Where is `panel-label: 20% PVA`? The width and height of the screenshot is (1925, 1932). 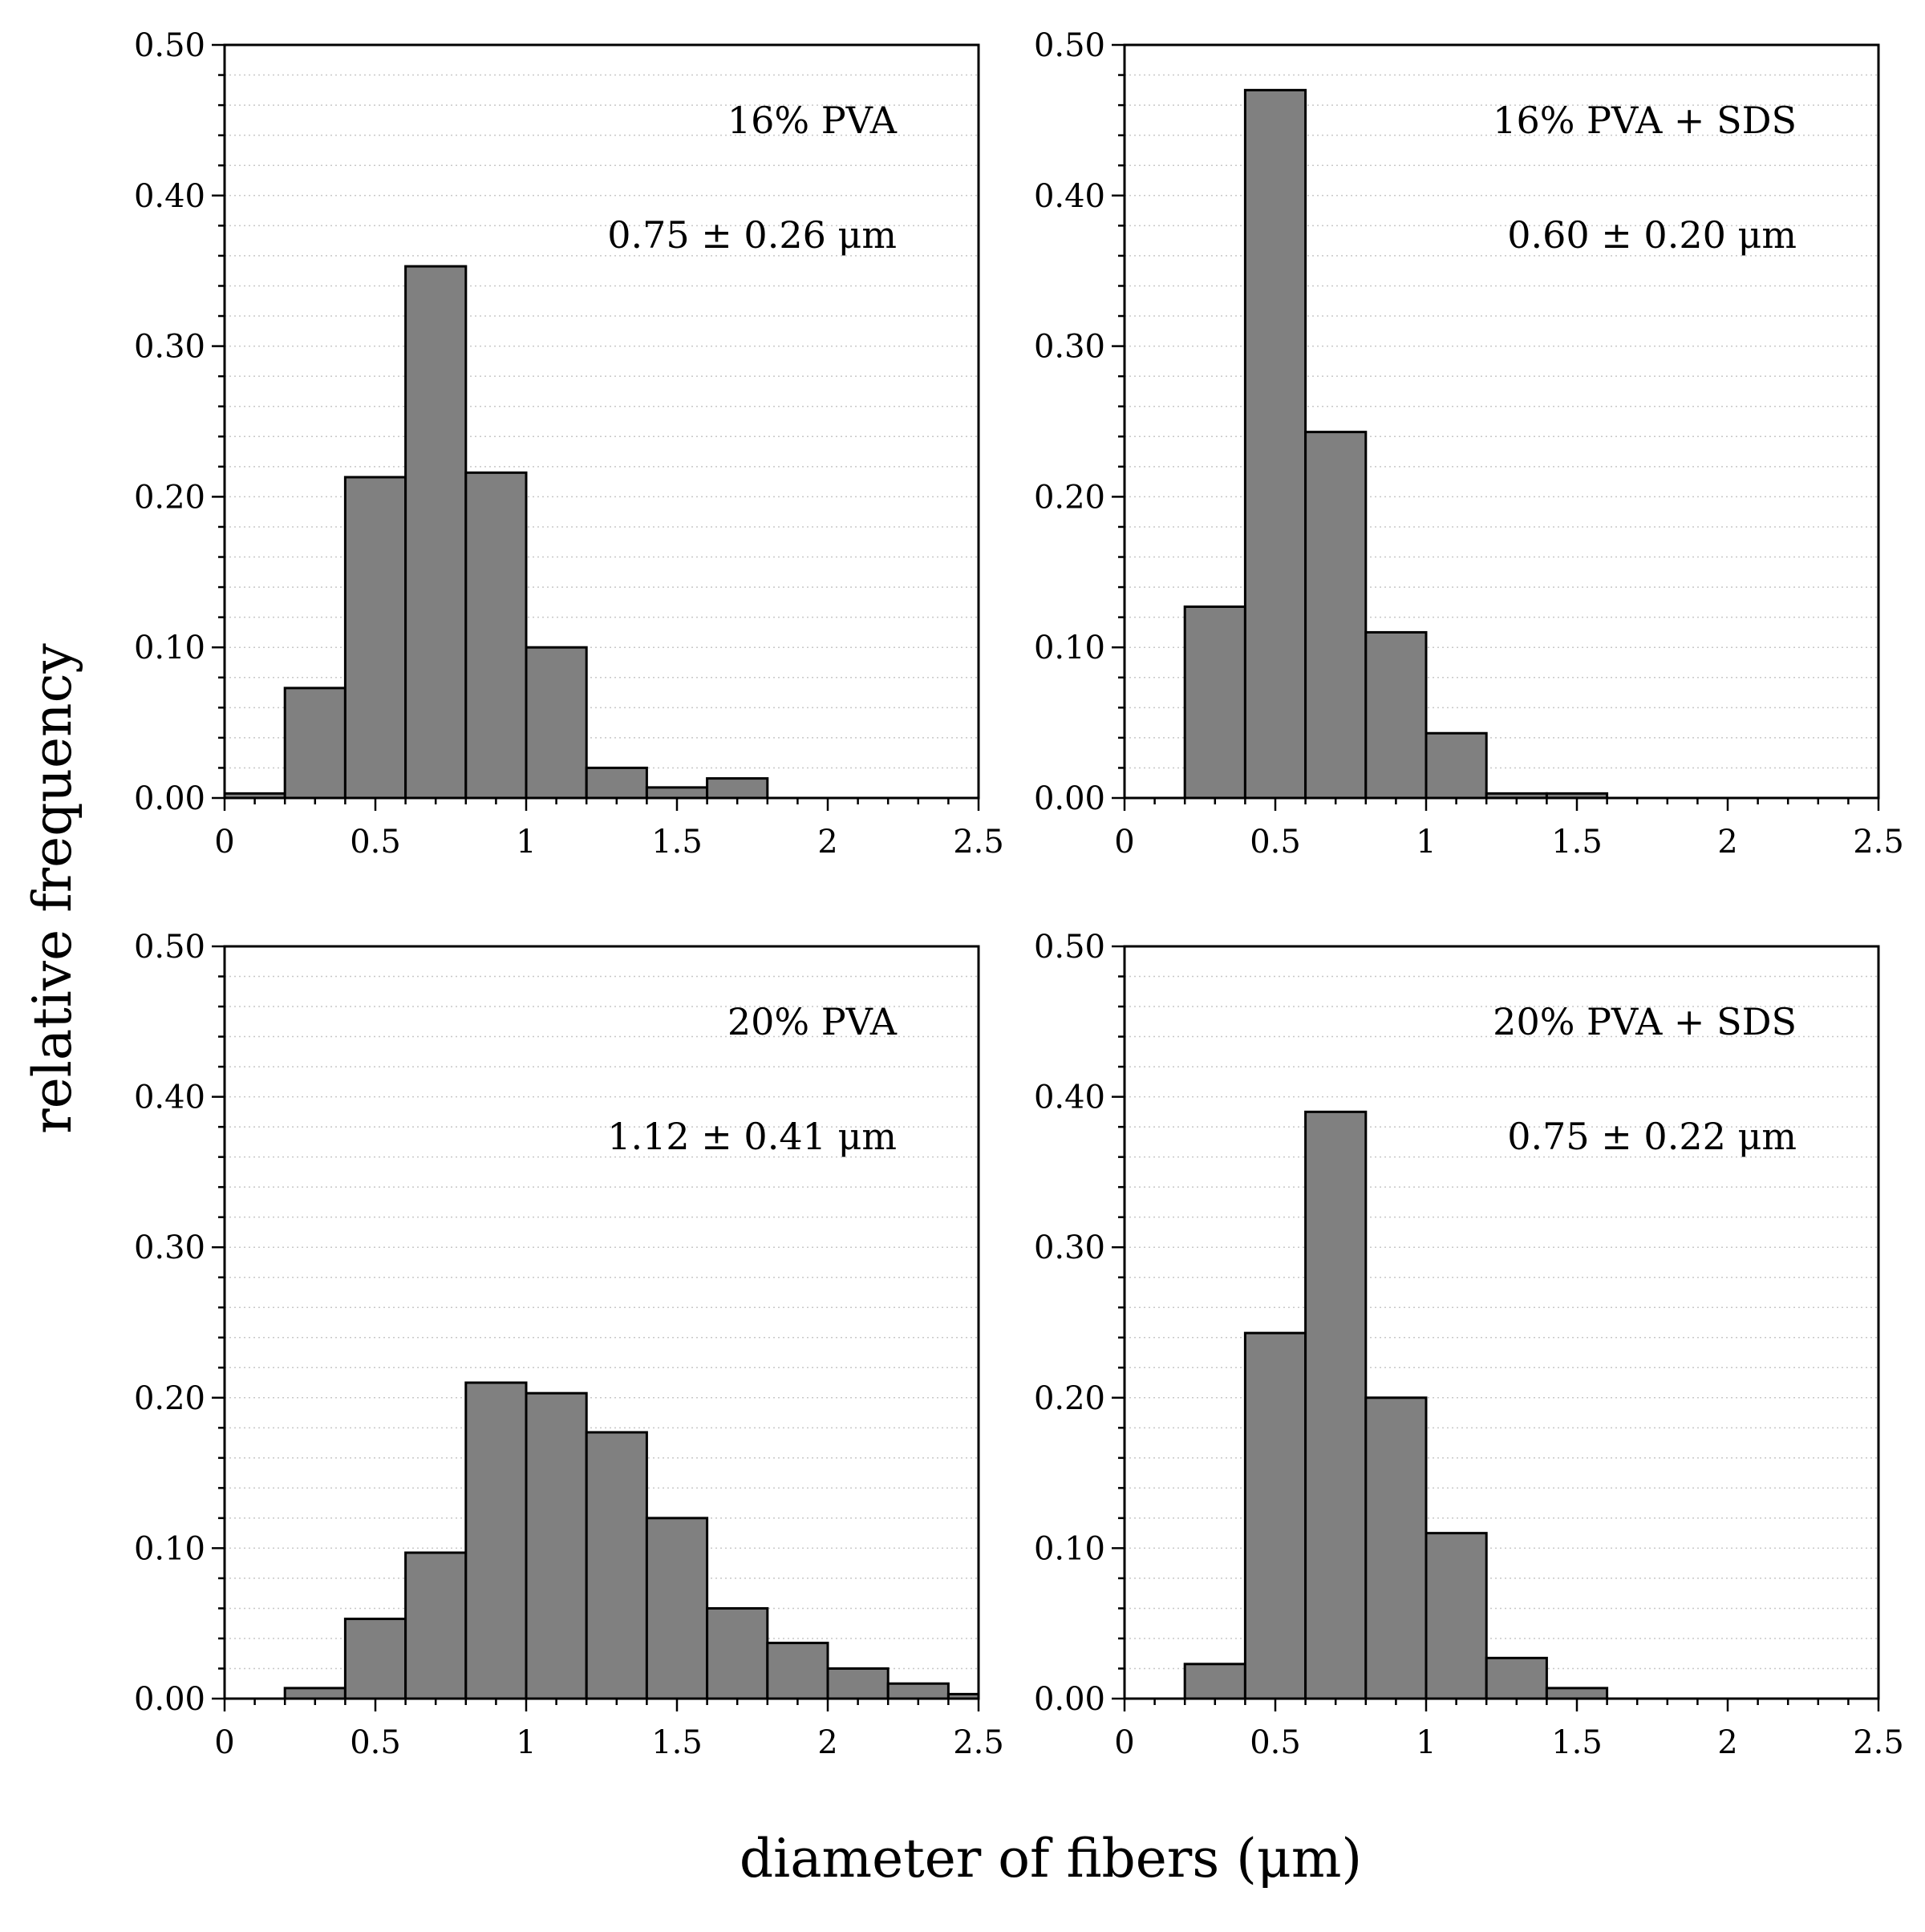 panel-label: 20% PVA is located at coordinates (812, 1021).